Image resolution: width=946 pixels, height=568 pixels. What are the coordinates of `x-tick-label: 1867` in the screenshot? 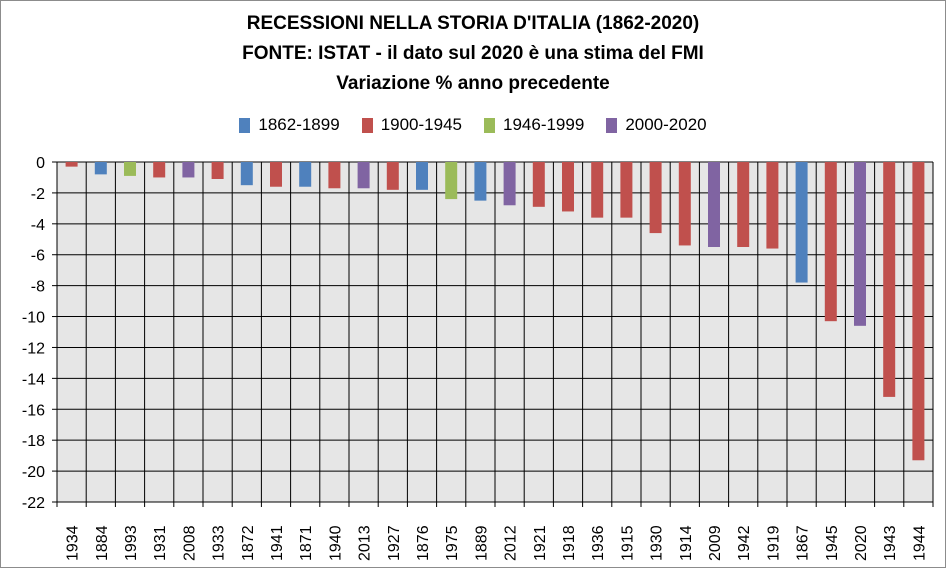 It's located at (803, 543).